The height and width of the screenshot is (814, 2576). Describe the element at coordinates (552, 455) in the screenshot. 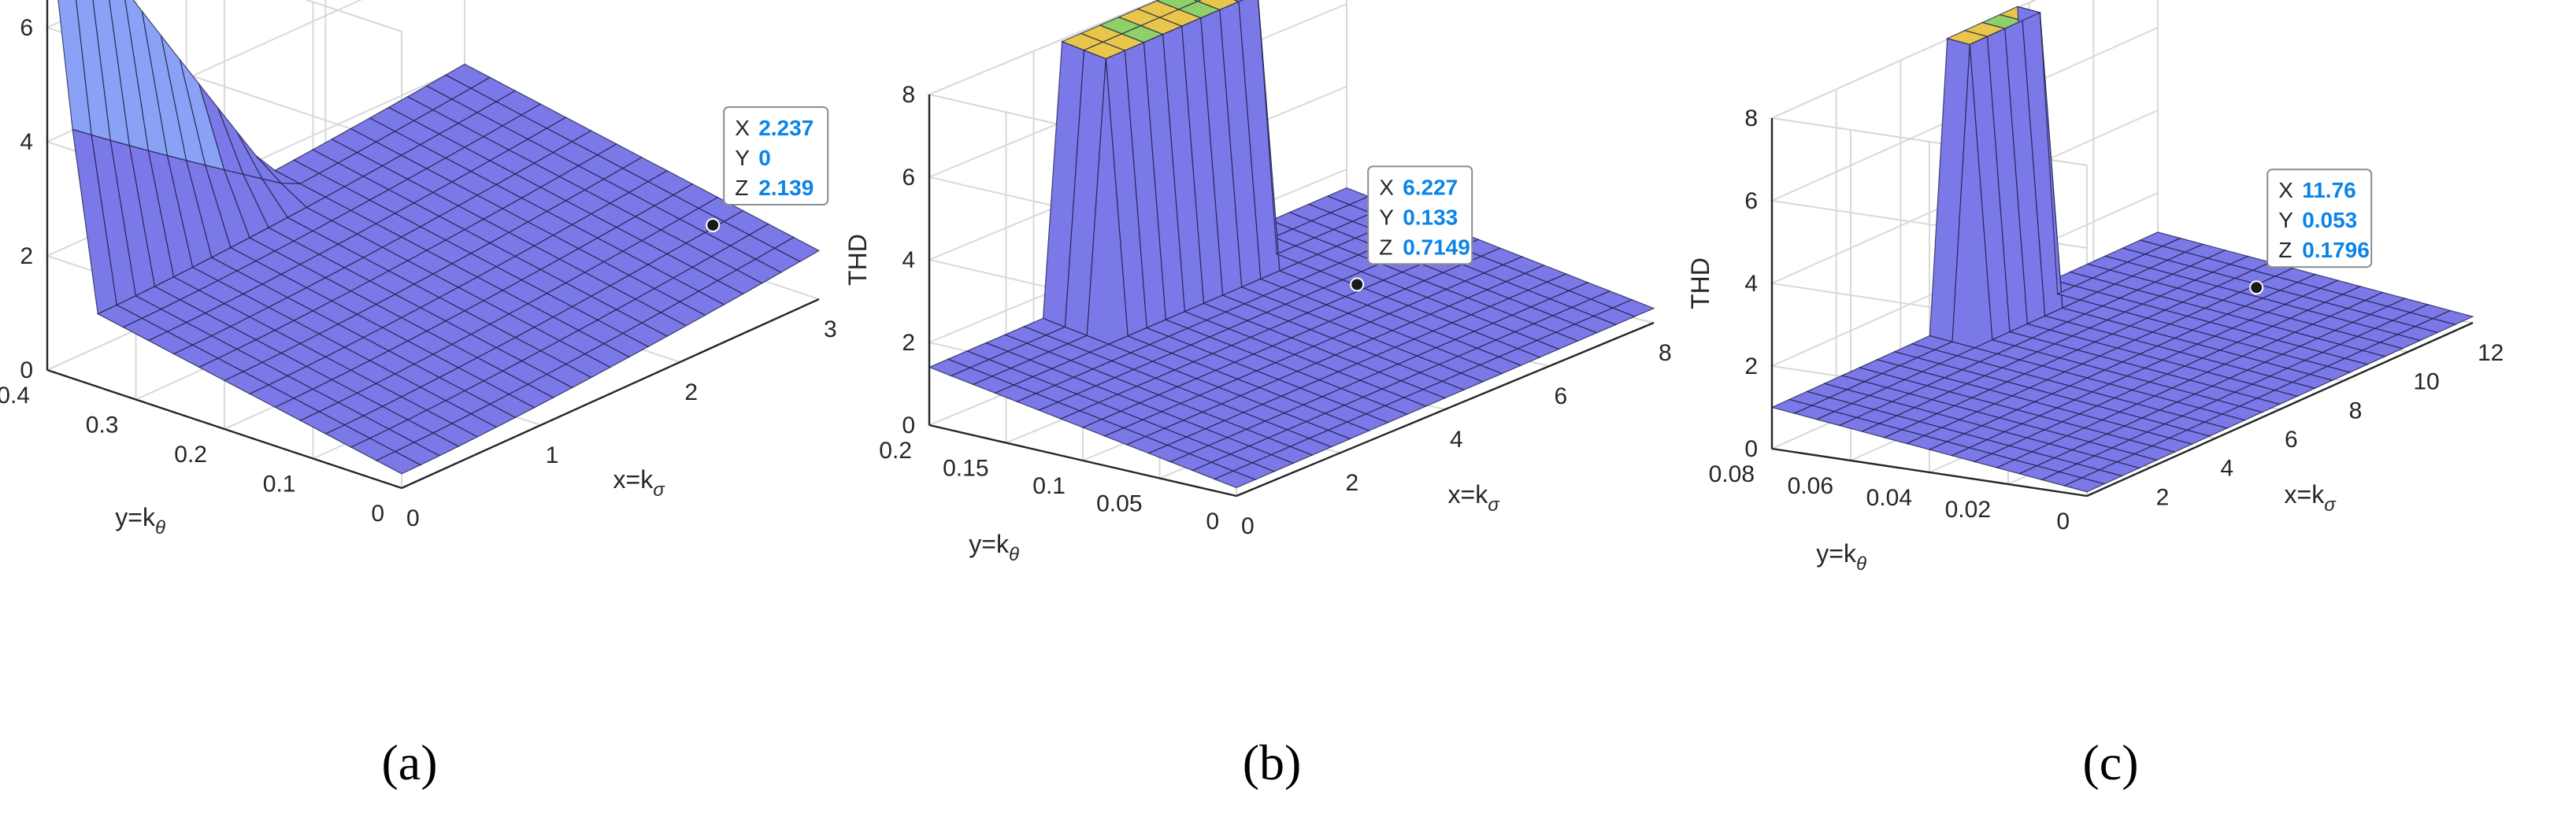

I see `x-tick-label: 1` at that location.